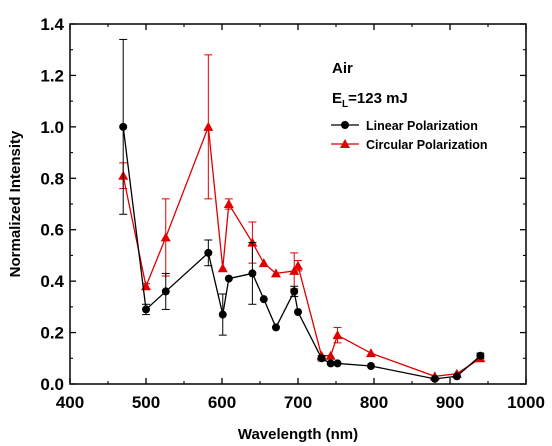  What do you see at coordinates (146, 402) in the screenshot?
I see `x-tick-label: 500` at bounding box center [146, 402].